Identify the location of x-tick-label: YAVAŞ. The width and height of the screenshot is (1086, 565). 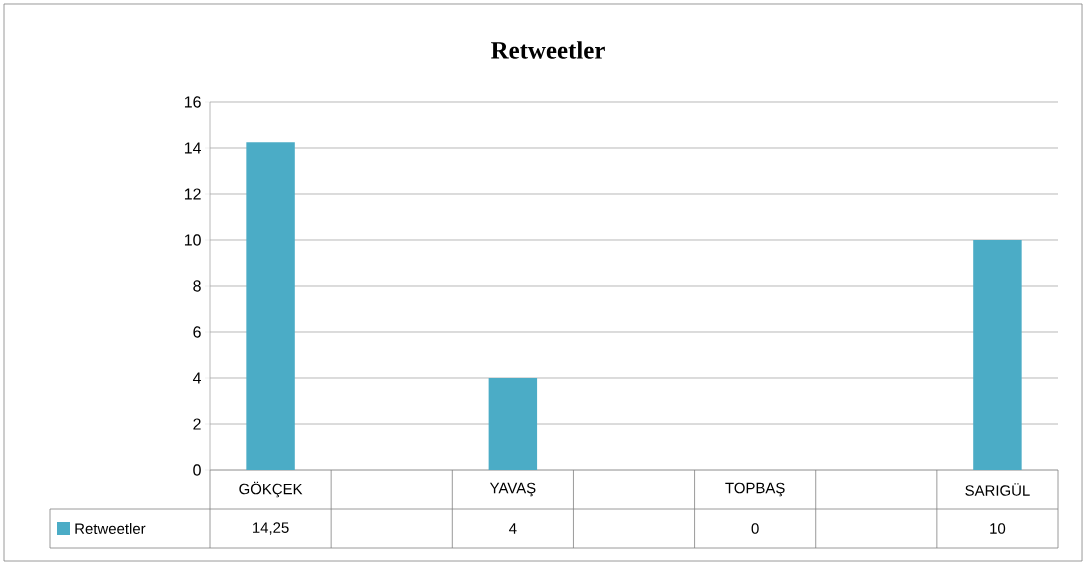
(512, 489).